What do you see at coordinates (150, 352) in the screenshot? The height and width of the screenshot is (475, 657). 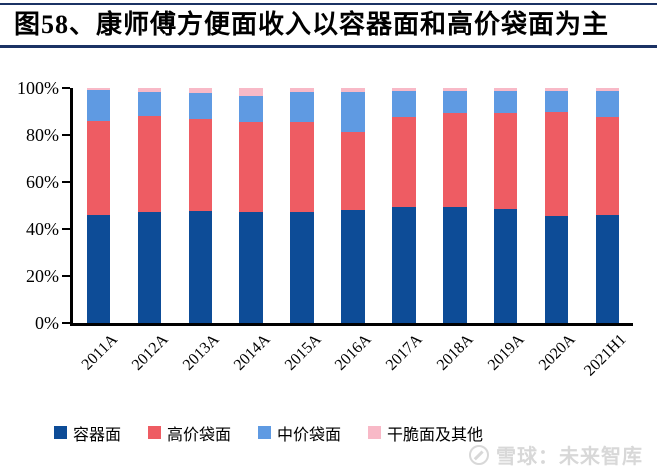 I see `x-axis-tick-label: 2012A` at bounding box center [150, 352].